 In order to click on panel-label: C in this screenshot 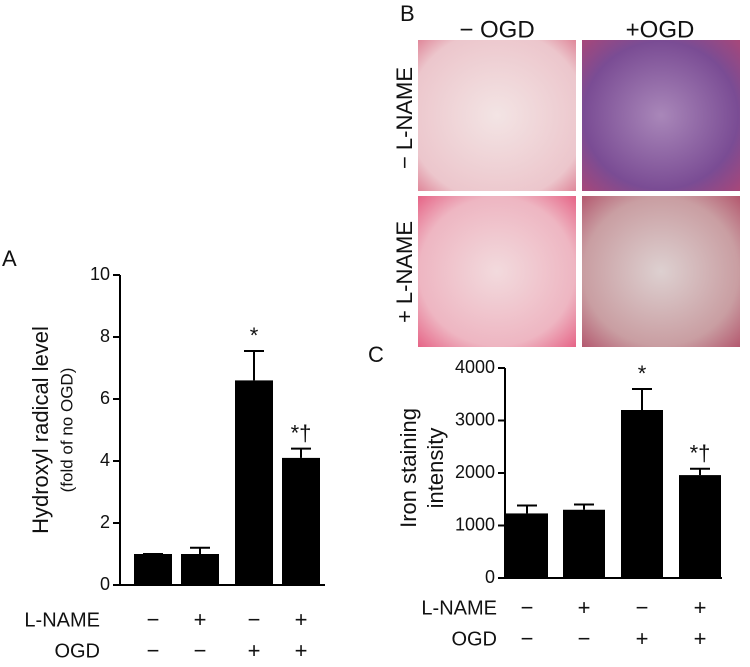, I will do `click(376, 354)`.